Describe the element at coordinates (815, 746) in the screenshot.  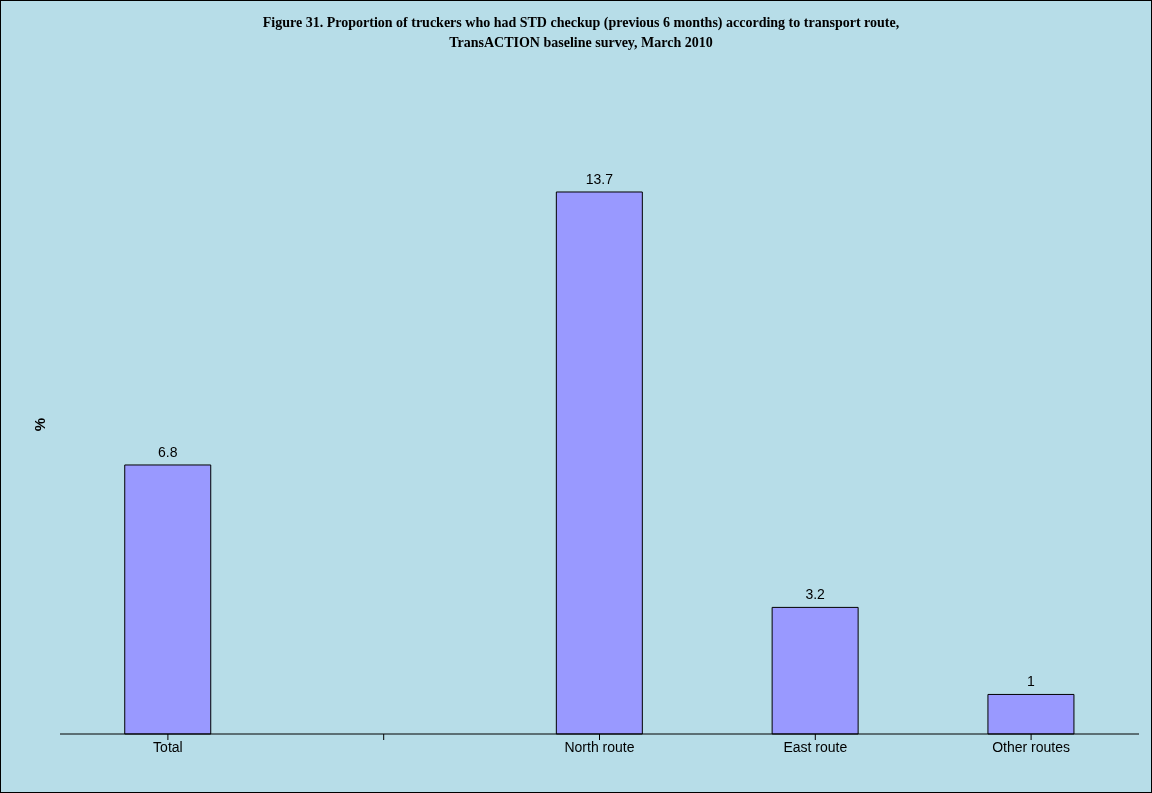
I see `x-tick-label: East route` at that location.